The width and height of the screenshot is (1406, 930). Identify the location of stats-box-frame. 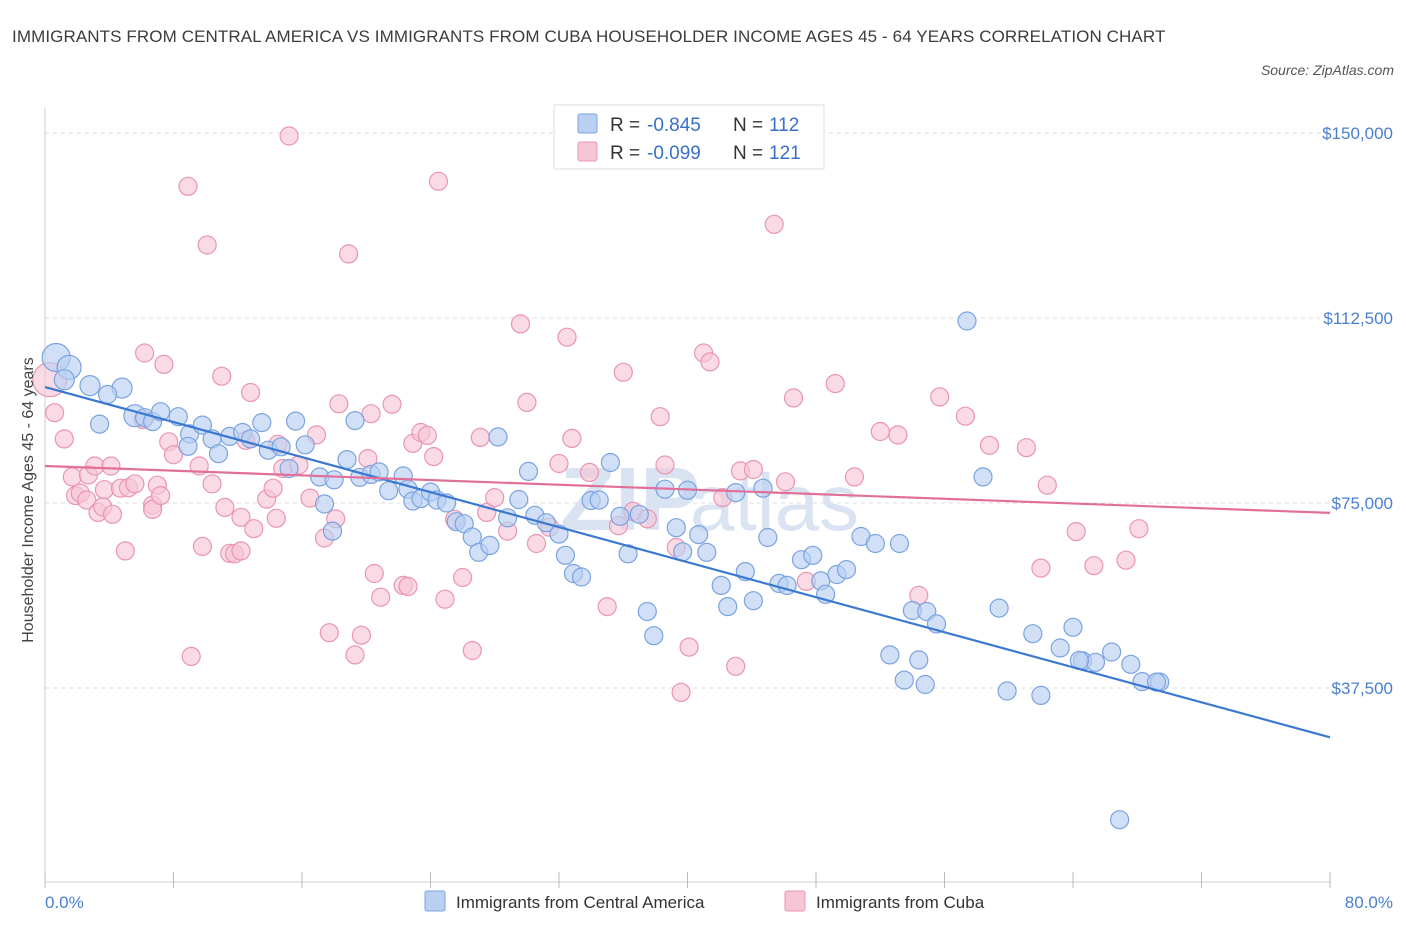
(689, 137).